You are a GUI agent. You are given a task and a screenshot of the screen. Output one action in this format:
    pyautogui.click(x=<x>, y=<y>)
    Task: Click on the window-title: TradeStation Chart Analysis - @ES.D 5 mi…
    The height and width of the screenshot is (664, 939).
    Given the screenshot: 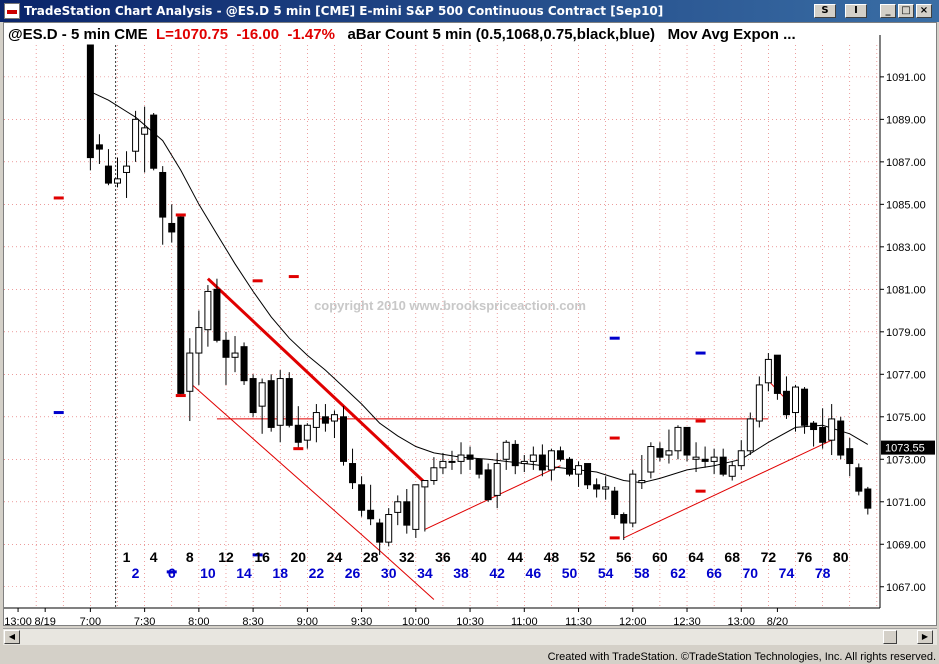 What is the action you would take?
    pyautogui.click(x=344, y=11)
    